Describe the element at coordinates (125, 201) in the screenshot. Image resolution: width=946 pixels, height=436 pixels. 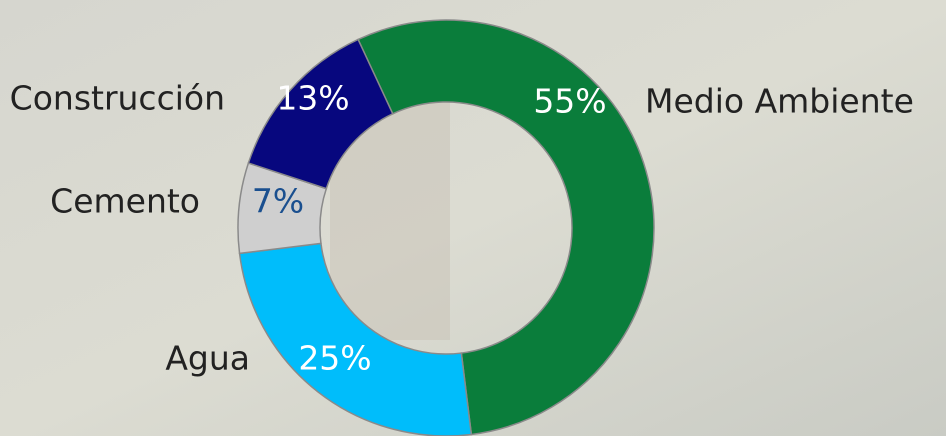
I see `category-label: Cemento` at that location.